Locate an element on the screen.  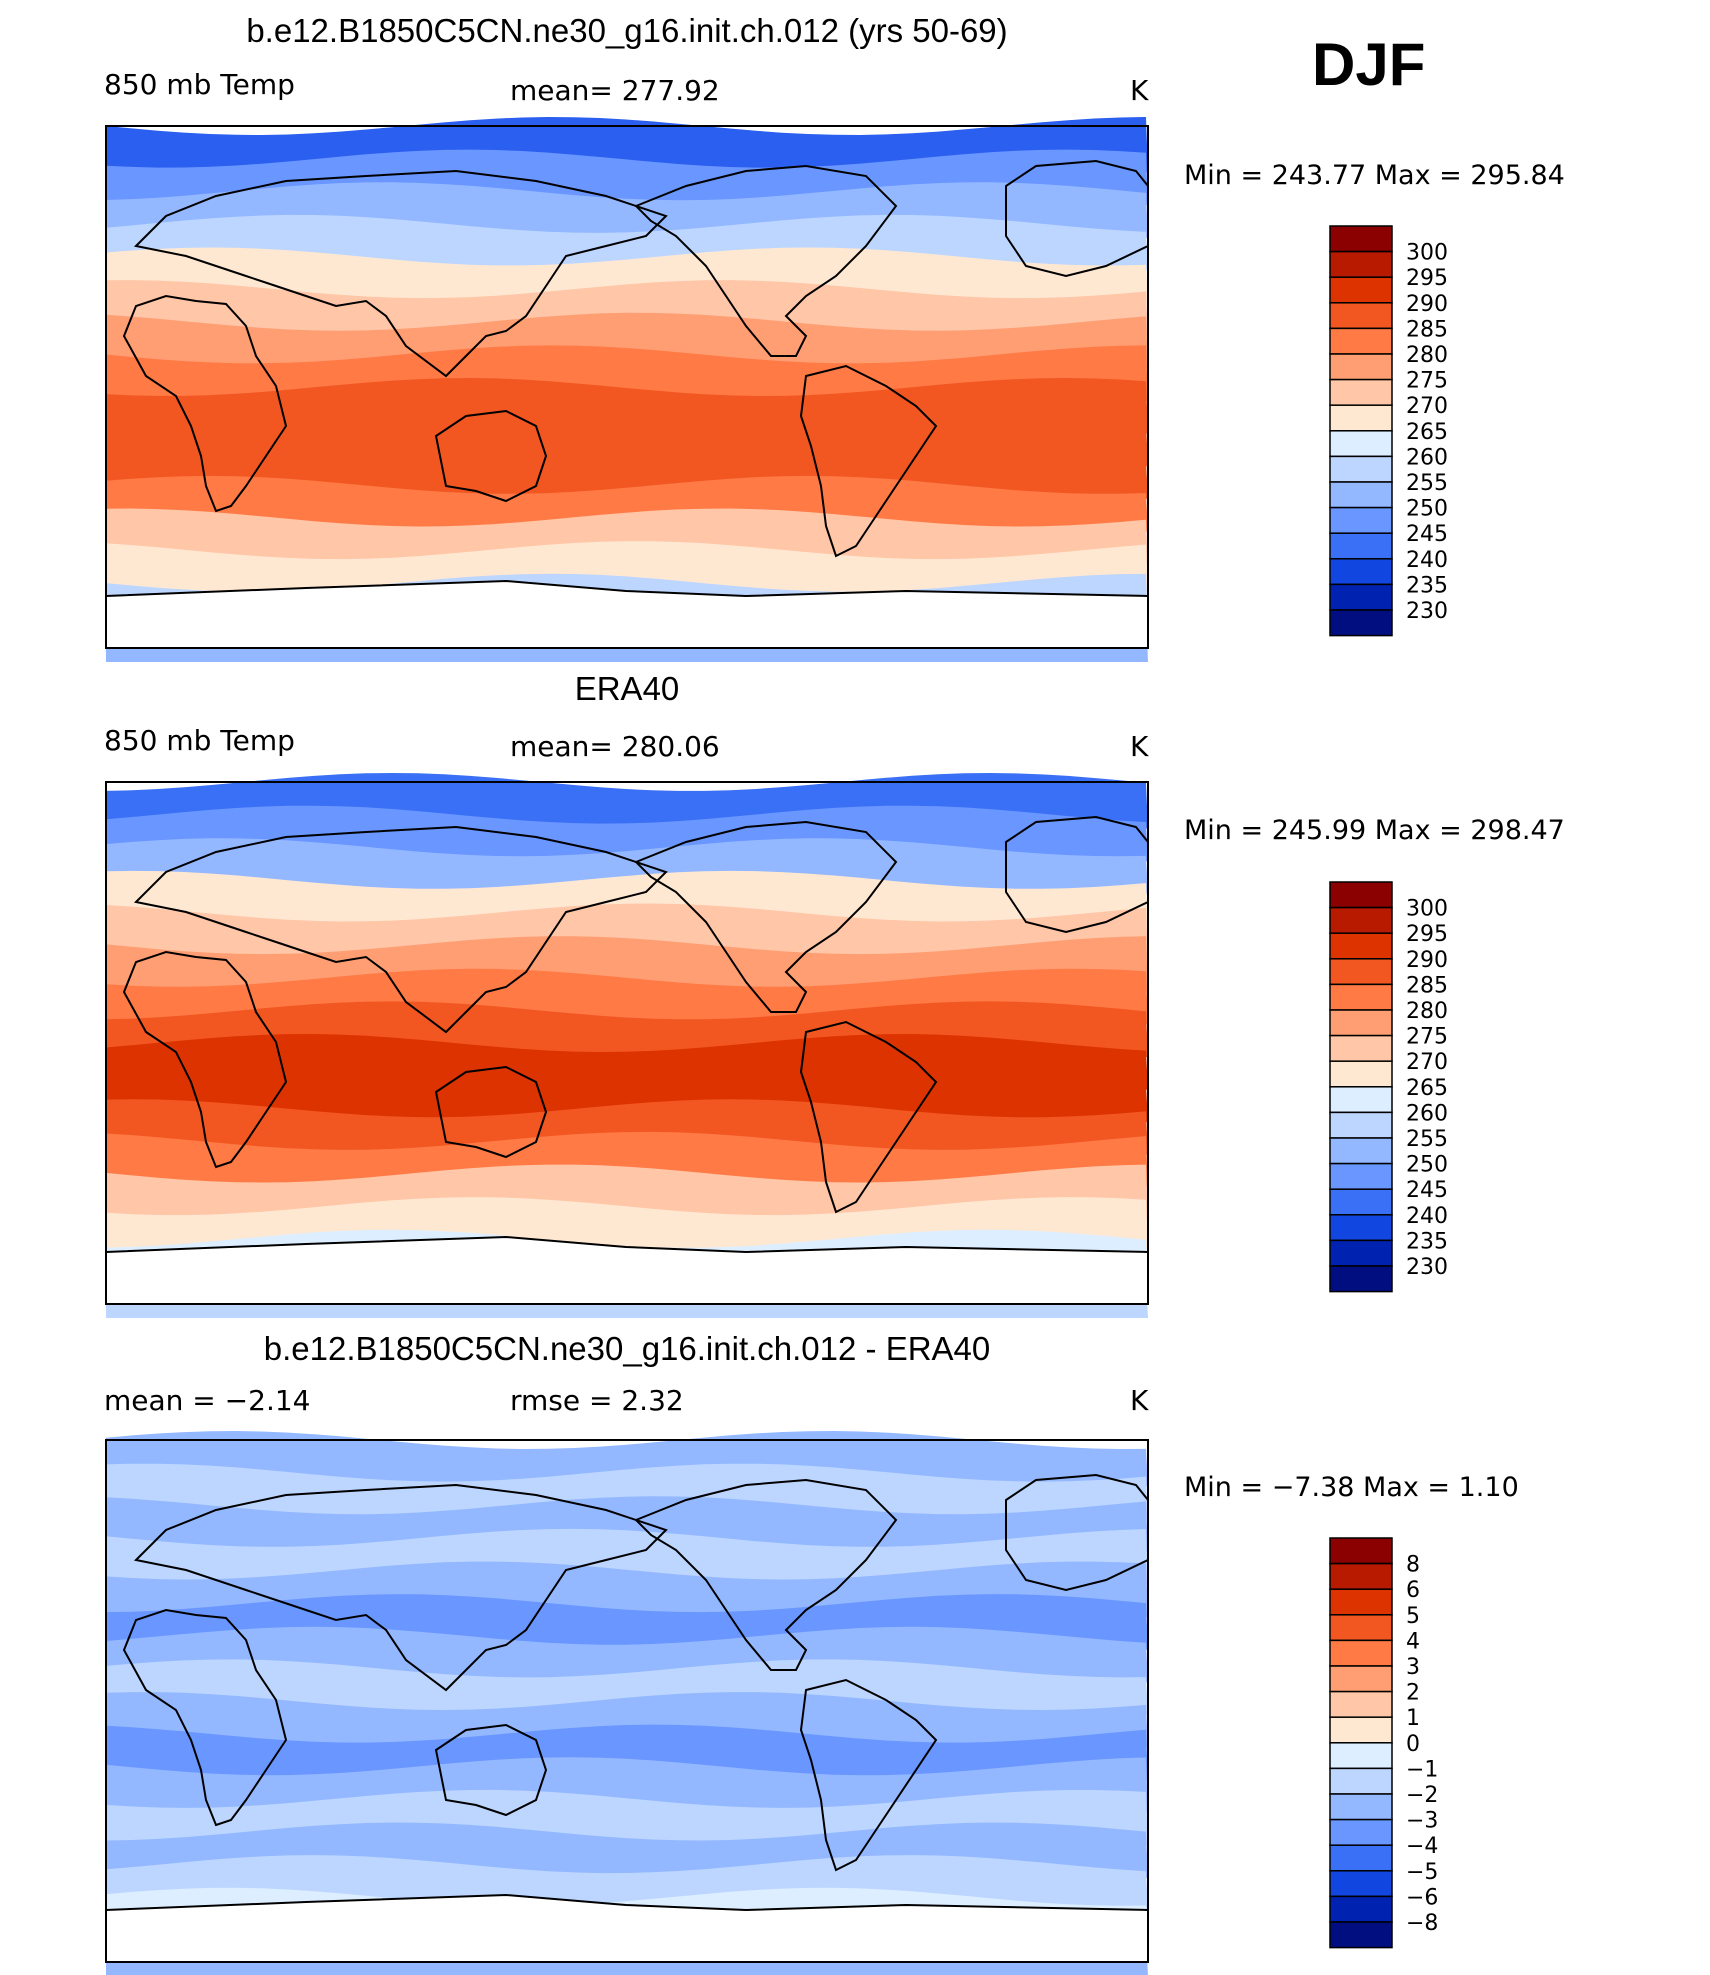
colorbar-label-7: 270 is located at coordinates (1427, 406).